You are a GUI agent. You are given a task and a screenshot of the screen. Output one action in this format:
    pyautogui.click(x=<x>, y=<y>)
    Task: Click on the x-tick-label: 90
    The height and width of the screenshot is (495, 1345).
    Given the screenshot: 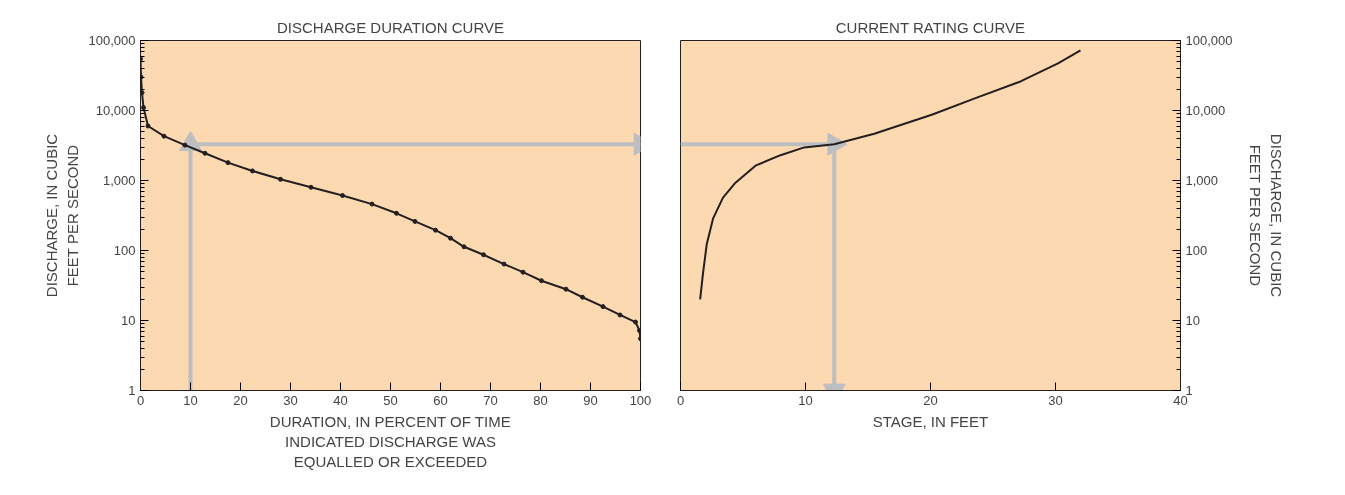 What is the action you would take?
    pyautogui.click(x=590, y=400)
    